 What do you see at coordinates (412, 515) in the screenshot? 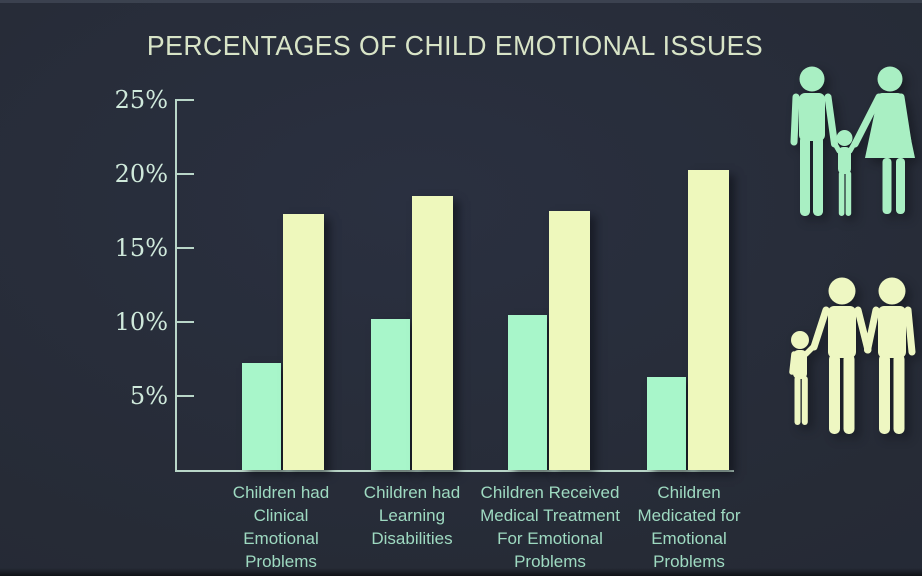
I see `category-label: Children had Learning Disabilities` at bounding box center [412, 515].